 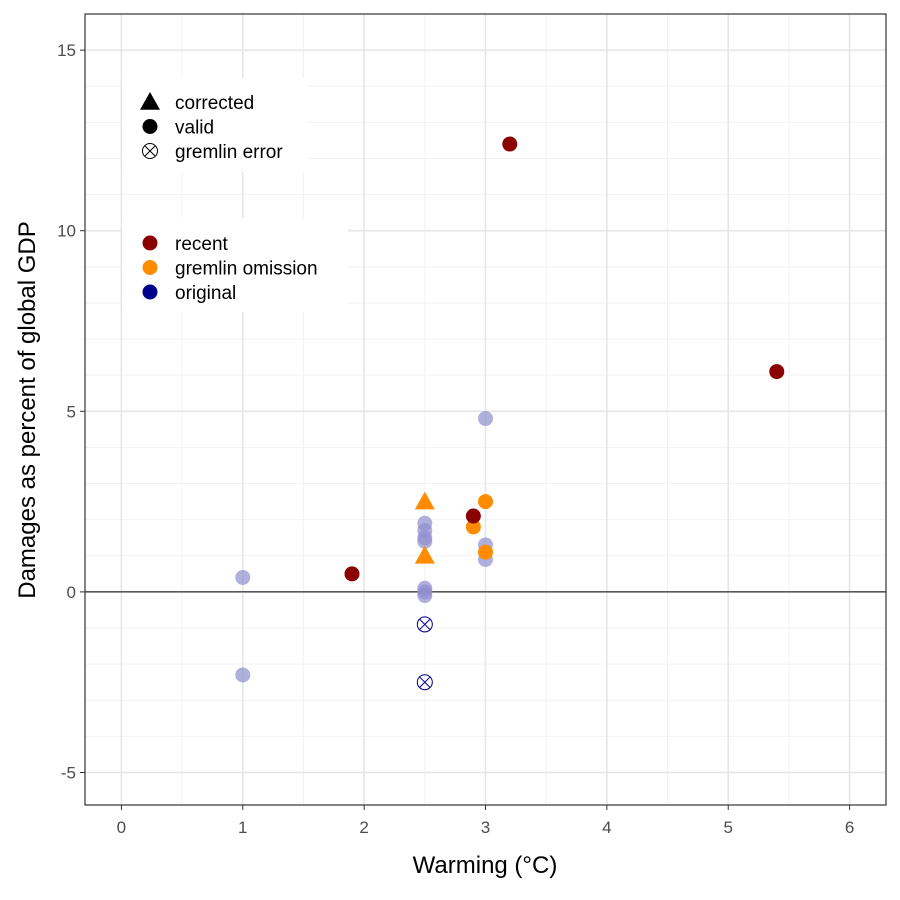 I want to click on x-axis-title: Warming (°C), so click(x=485, y=865).